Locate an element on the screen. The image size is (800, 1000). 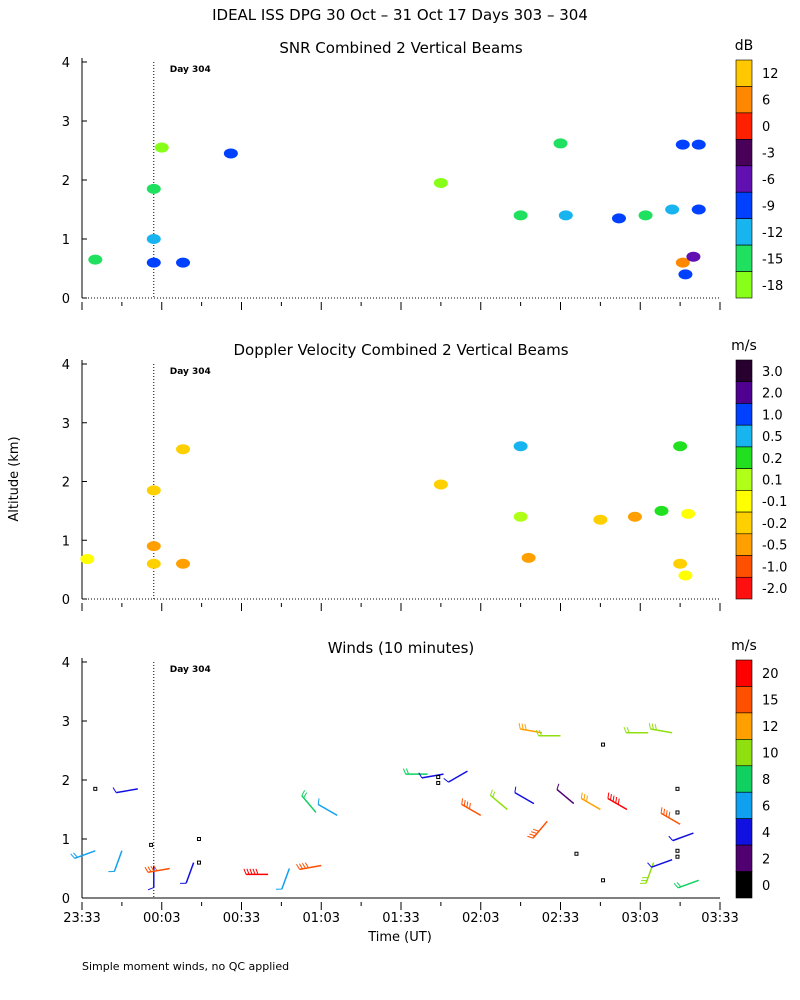
colorbar-unit: m/s is located at coordinates (744, 346).